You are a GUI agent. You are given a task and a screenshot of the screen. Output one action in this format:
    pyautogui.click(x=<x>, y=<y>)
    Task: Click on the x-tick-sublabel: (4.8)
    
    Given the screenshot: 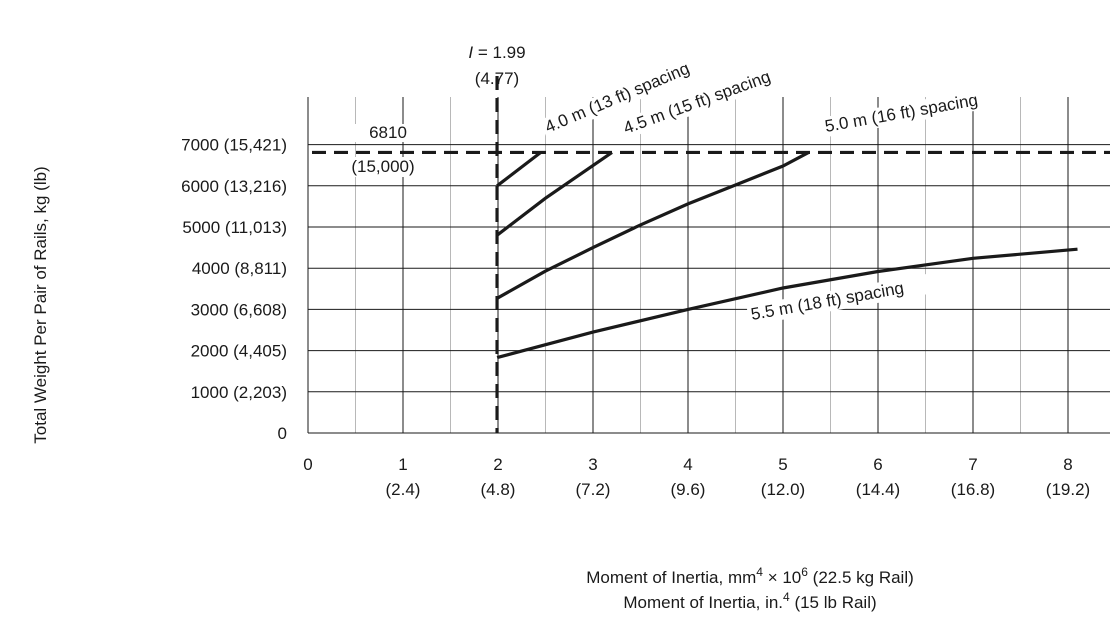 What is the action you would take?
    pyautogui.click(x=498, y=489)
    